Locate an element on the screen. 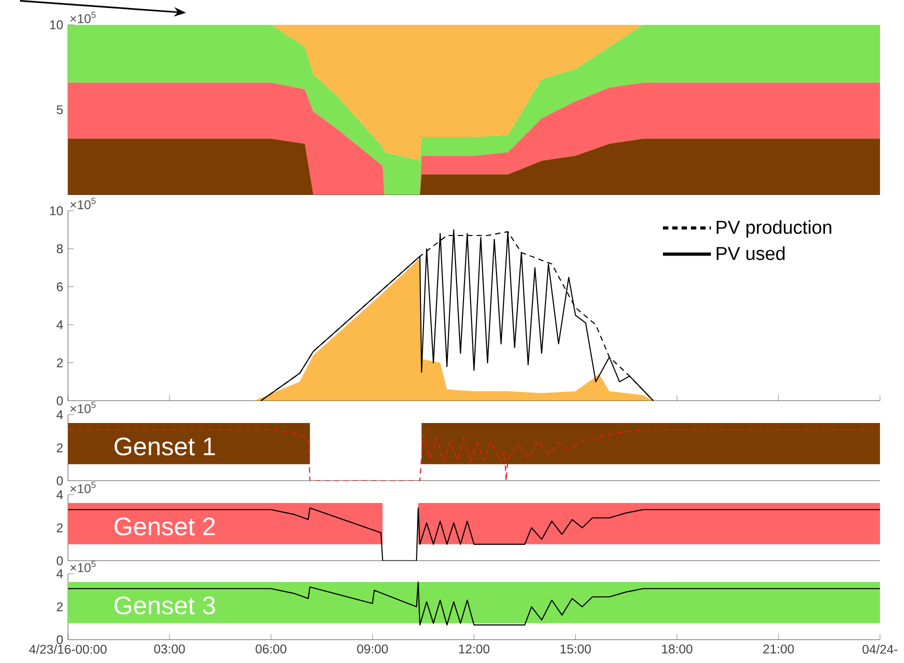  x-tick-label: 04/24- is located at coordinates (880, 649).